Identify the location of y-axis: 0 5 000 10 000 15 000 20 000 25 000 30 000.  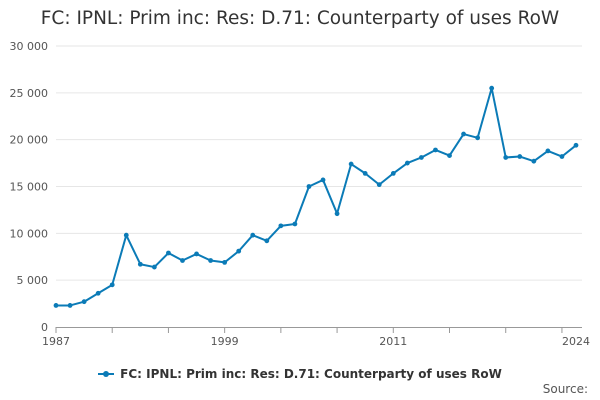
(29, 187).